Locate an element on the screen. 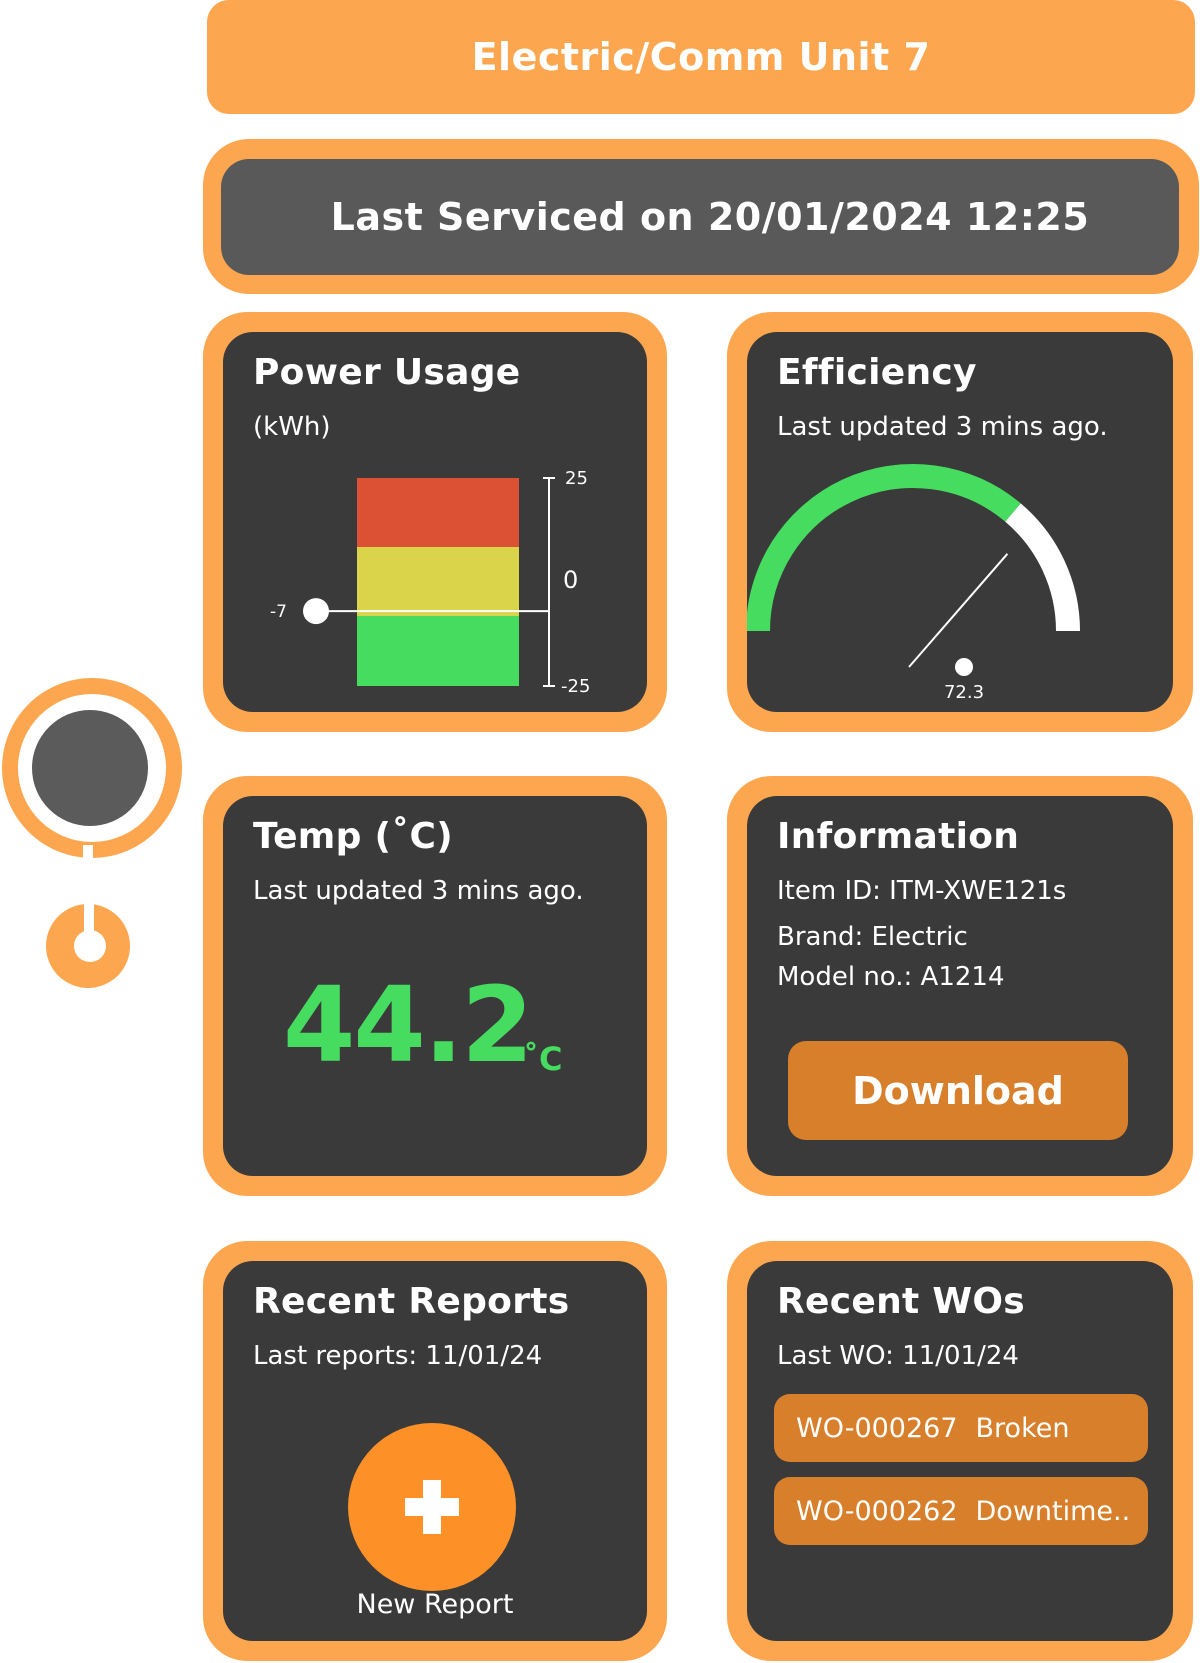 Image resolution: width=1200 pixels, height=1663 pixels. new-report-button is located at coordinates (432, 1507).